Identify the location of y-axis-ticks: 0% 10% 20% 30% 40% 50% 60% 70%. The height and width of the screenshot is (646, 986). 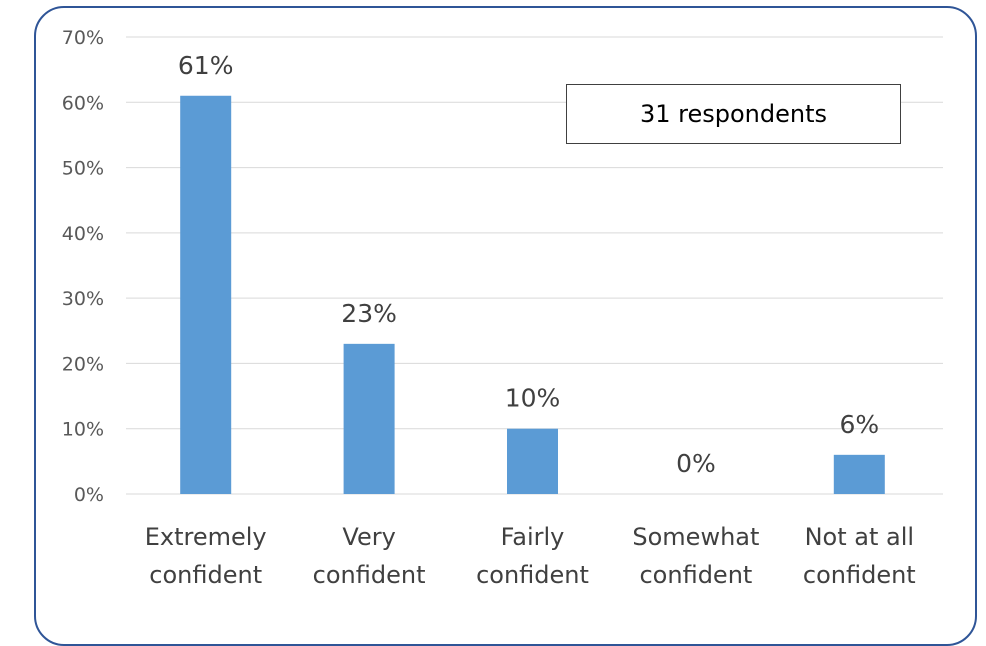
(83, 266).